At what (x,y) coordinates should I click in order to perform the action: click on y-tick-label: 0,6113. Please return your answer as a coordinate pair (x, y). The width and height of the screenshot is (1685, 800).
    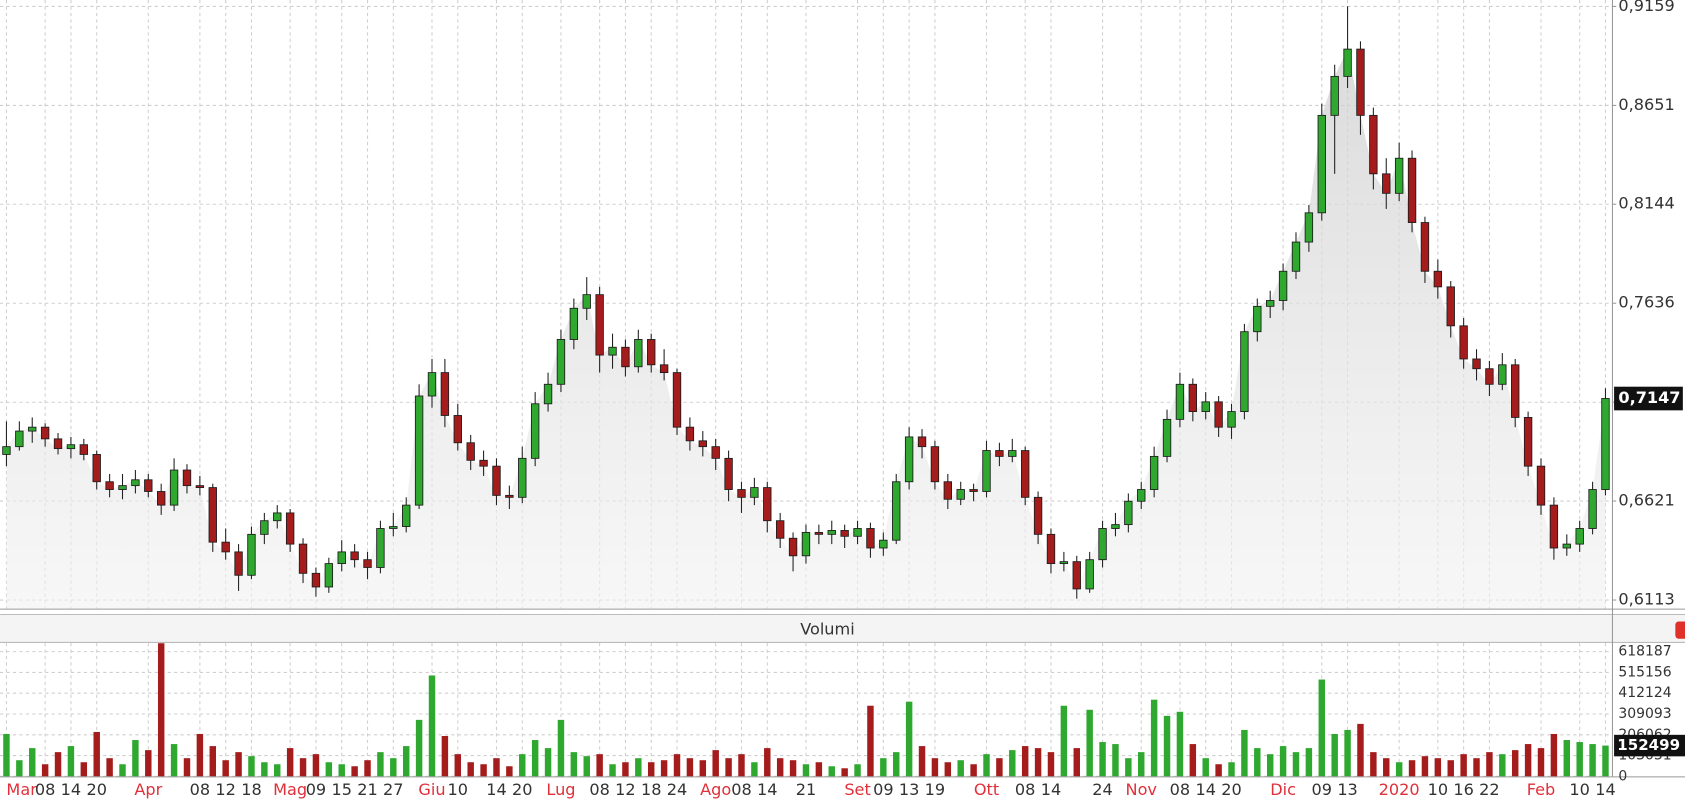
    Looking at the image, I should click on (1646, 599).